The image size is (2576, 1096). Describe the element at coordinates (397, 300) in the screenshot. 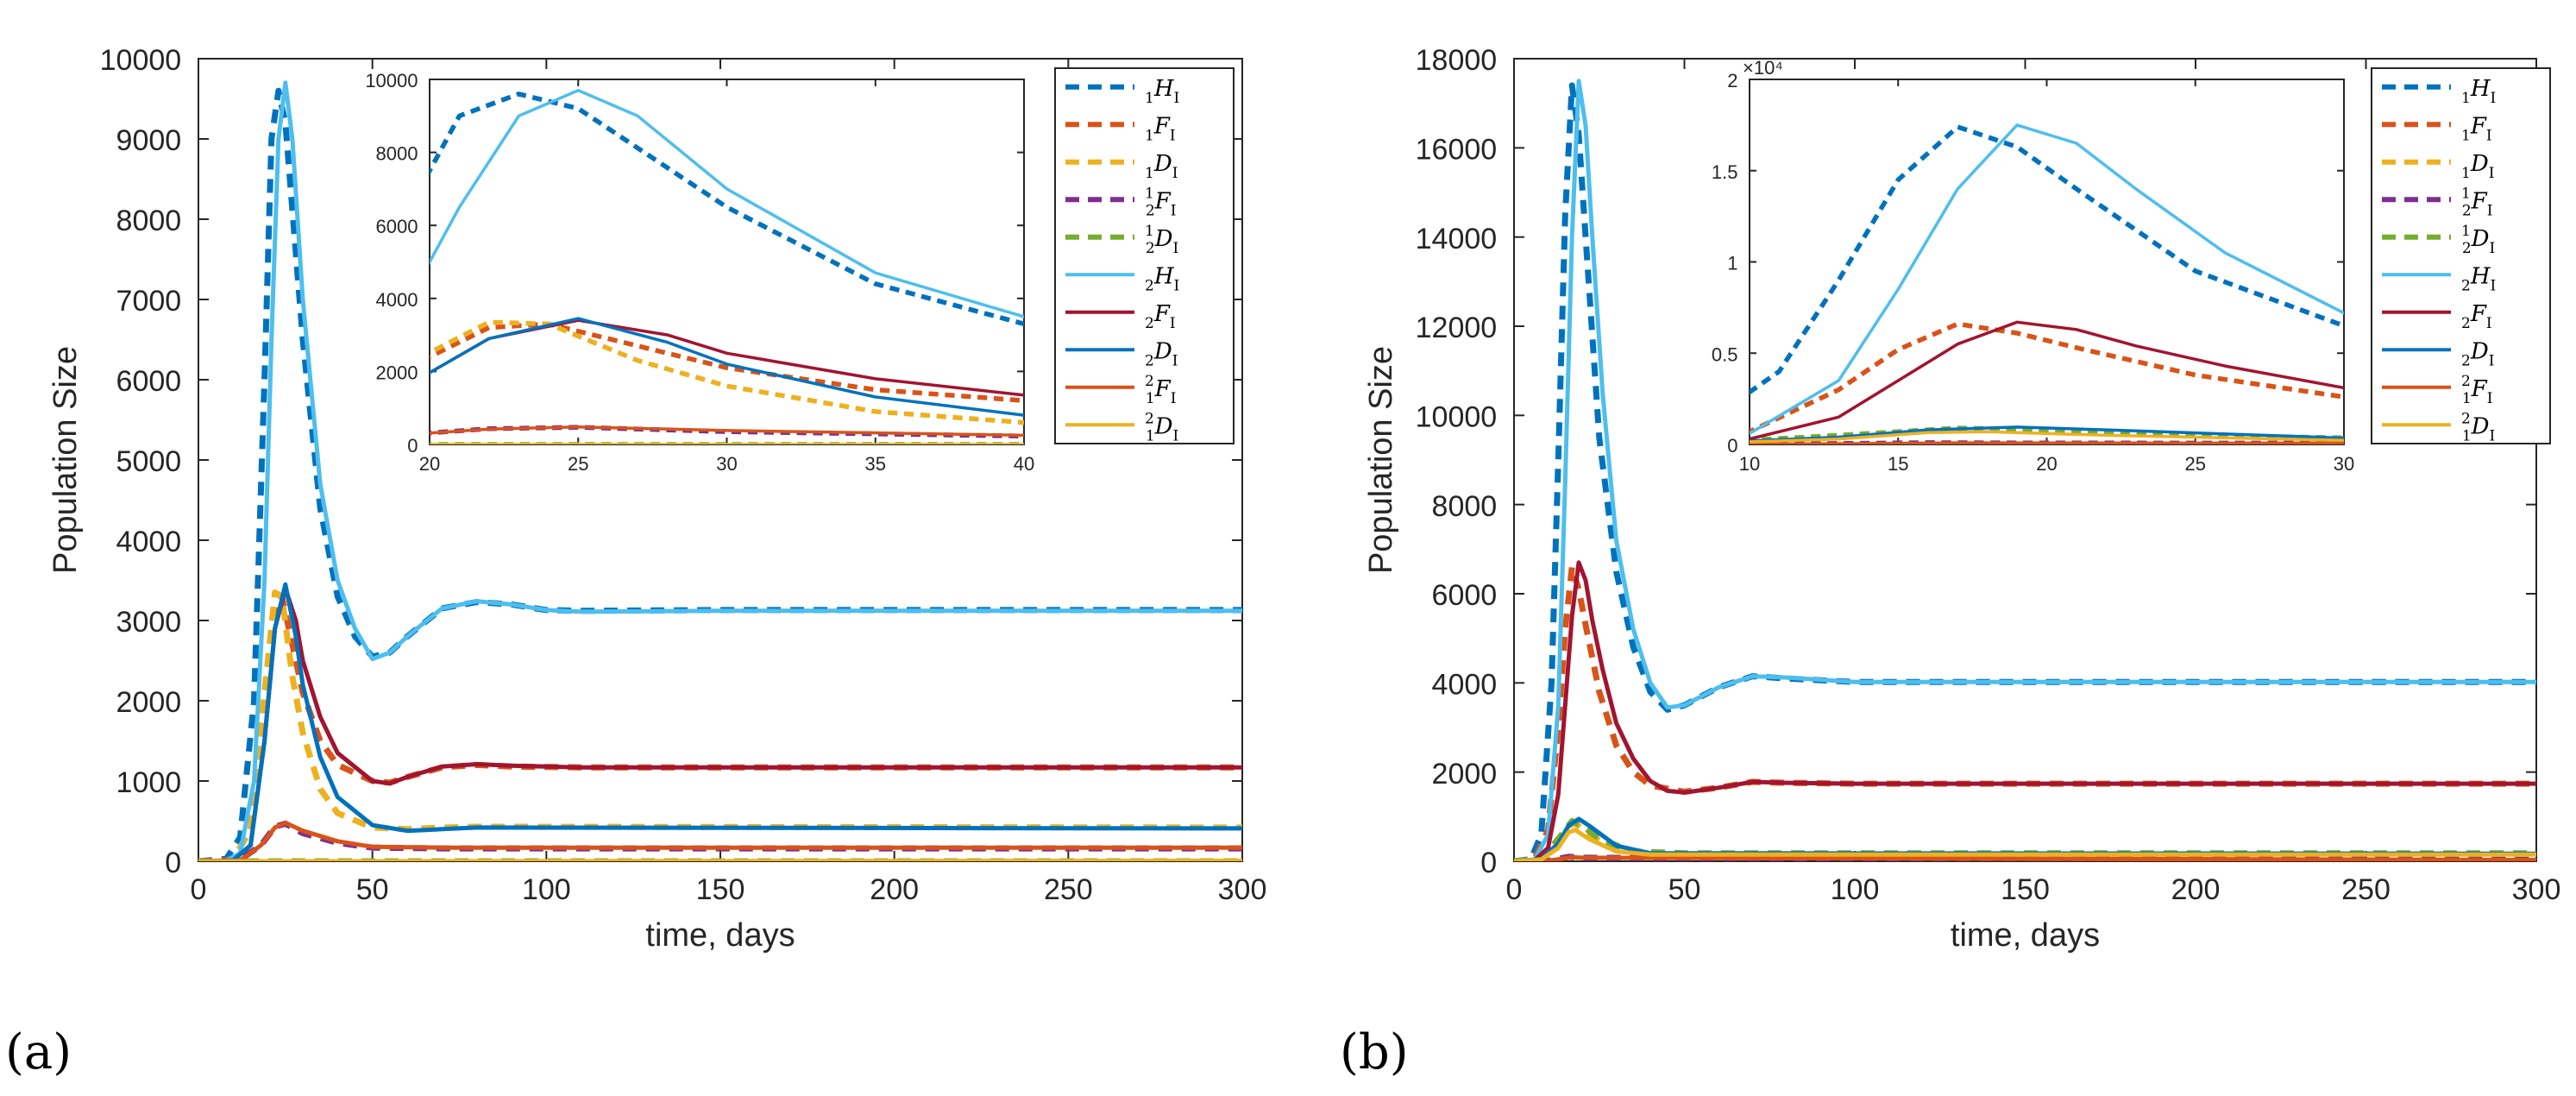

I see `inset-y-tick-label: 4000` at that location.